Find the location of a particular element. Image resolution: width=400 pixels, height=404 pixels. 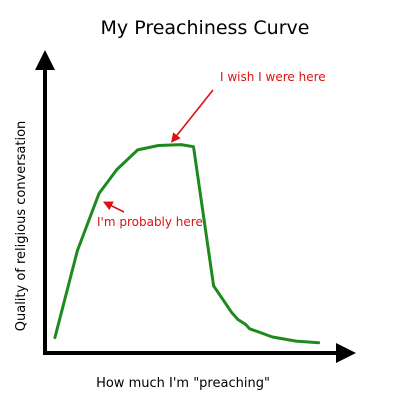

wish-annotation-label: I wish I were here is located at coordinates (273, 77).